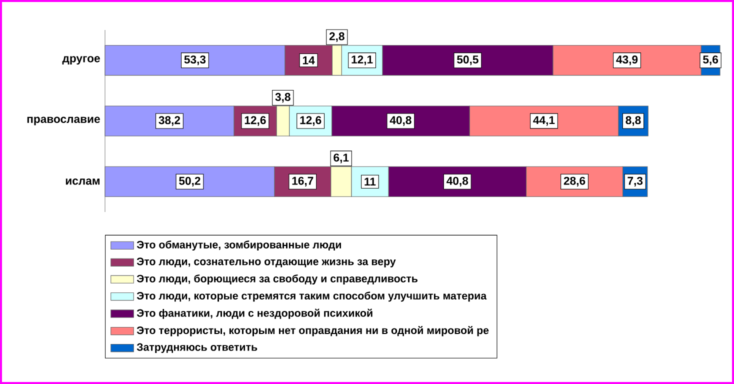 The height and width of the screenshot is (384, 734). I want to click on data-label: 12,1, so click(362, 61).